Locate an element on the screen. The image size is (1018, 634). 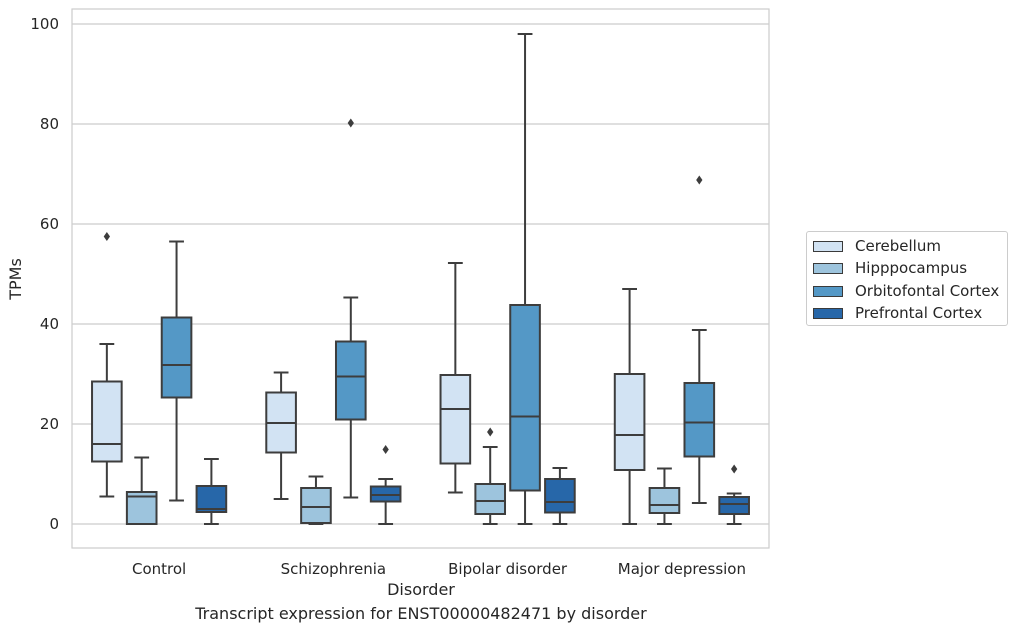
x-tick-label: Bipolar disorder is located at coordinates (508, 569).